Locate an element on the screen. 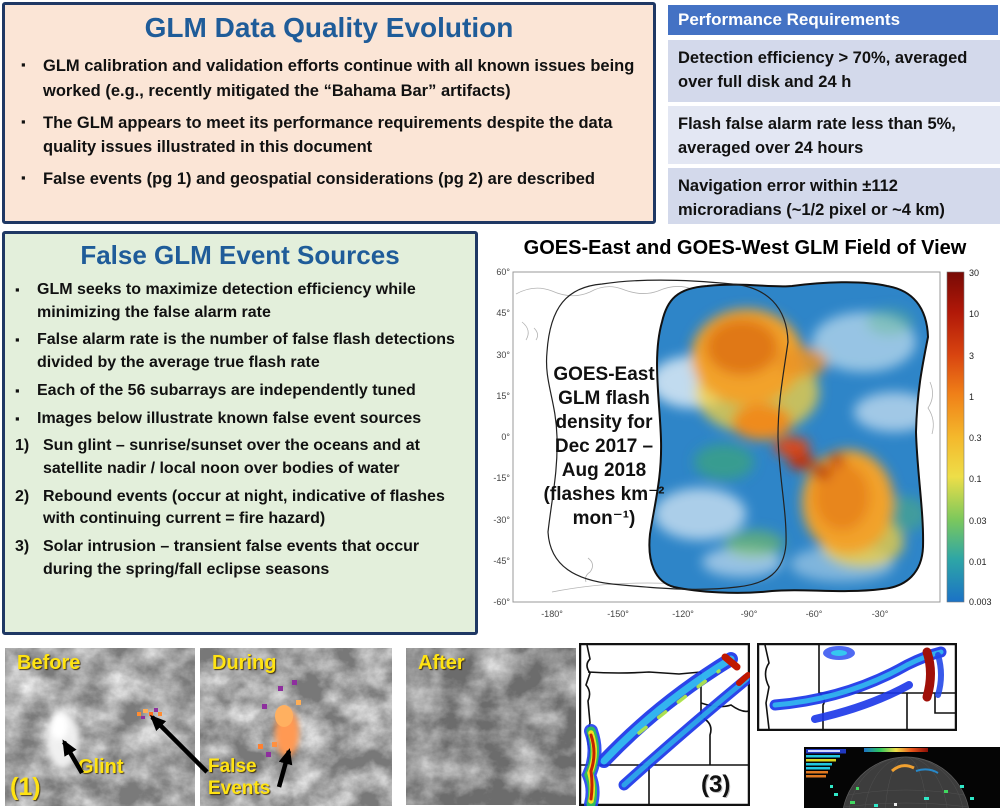  sun-glint-after-image: After is located at coordinates (491, 726).